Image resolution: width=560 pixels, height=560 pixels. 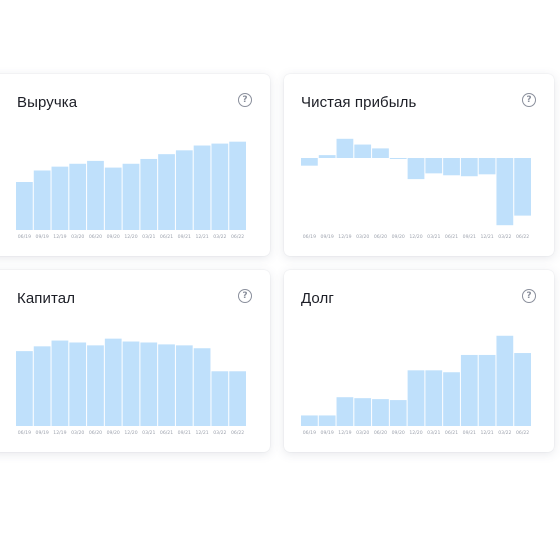 What do you see at coordinates (359, 102) in the screenshot?
I see `card-title: Чистая прибыль` at bounding box center [359, 102].